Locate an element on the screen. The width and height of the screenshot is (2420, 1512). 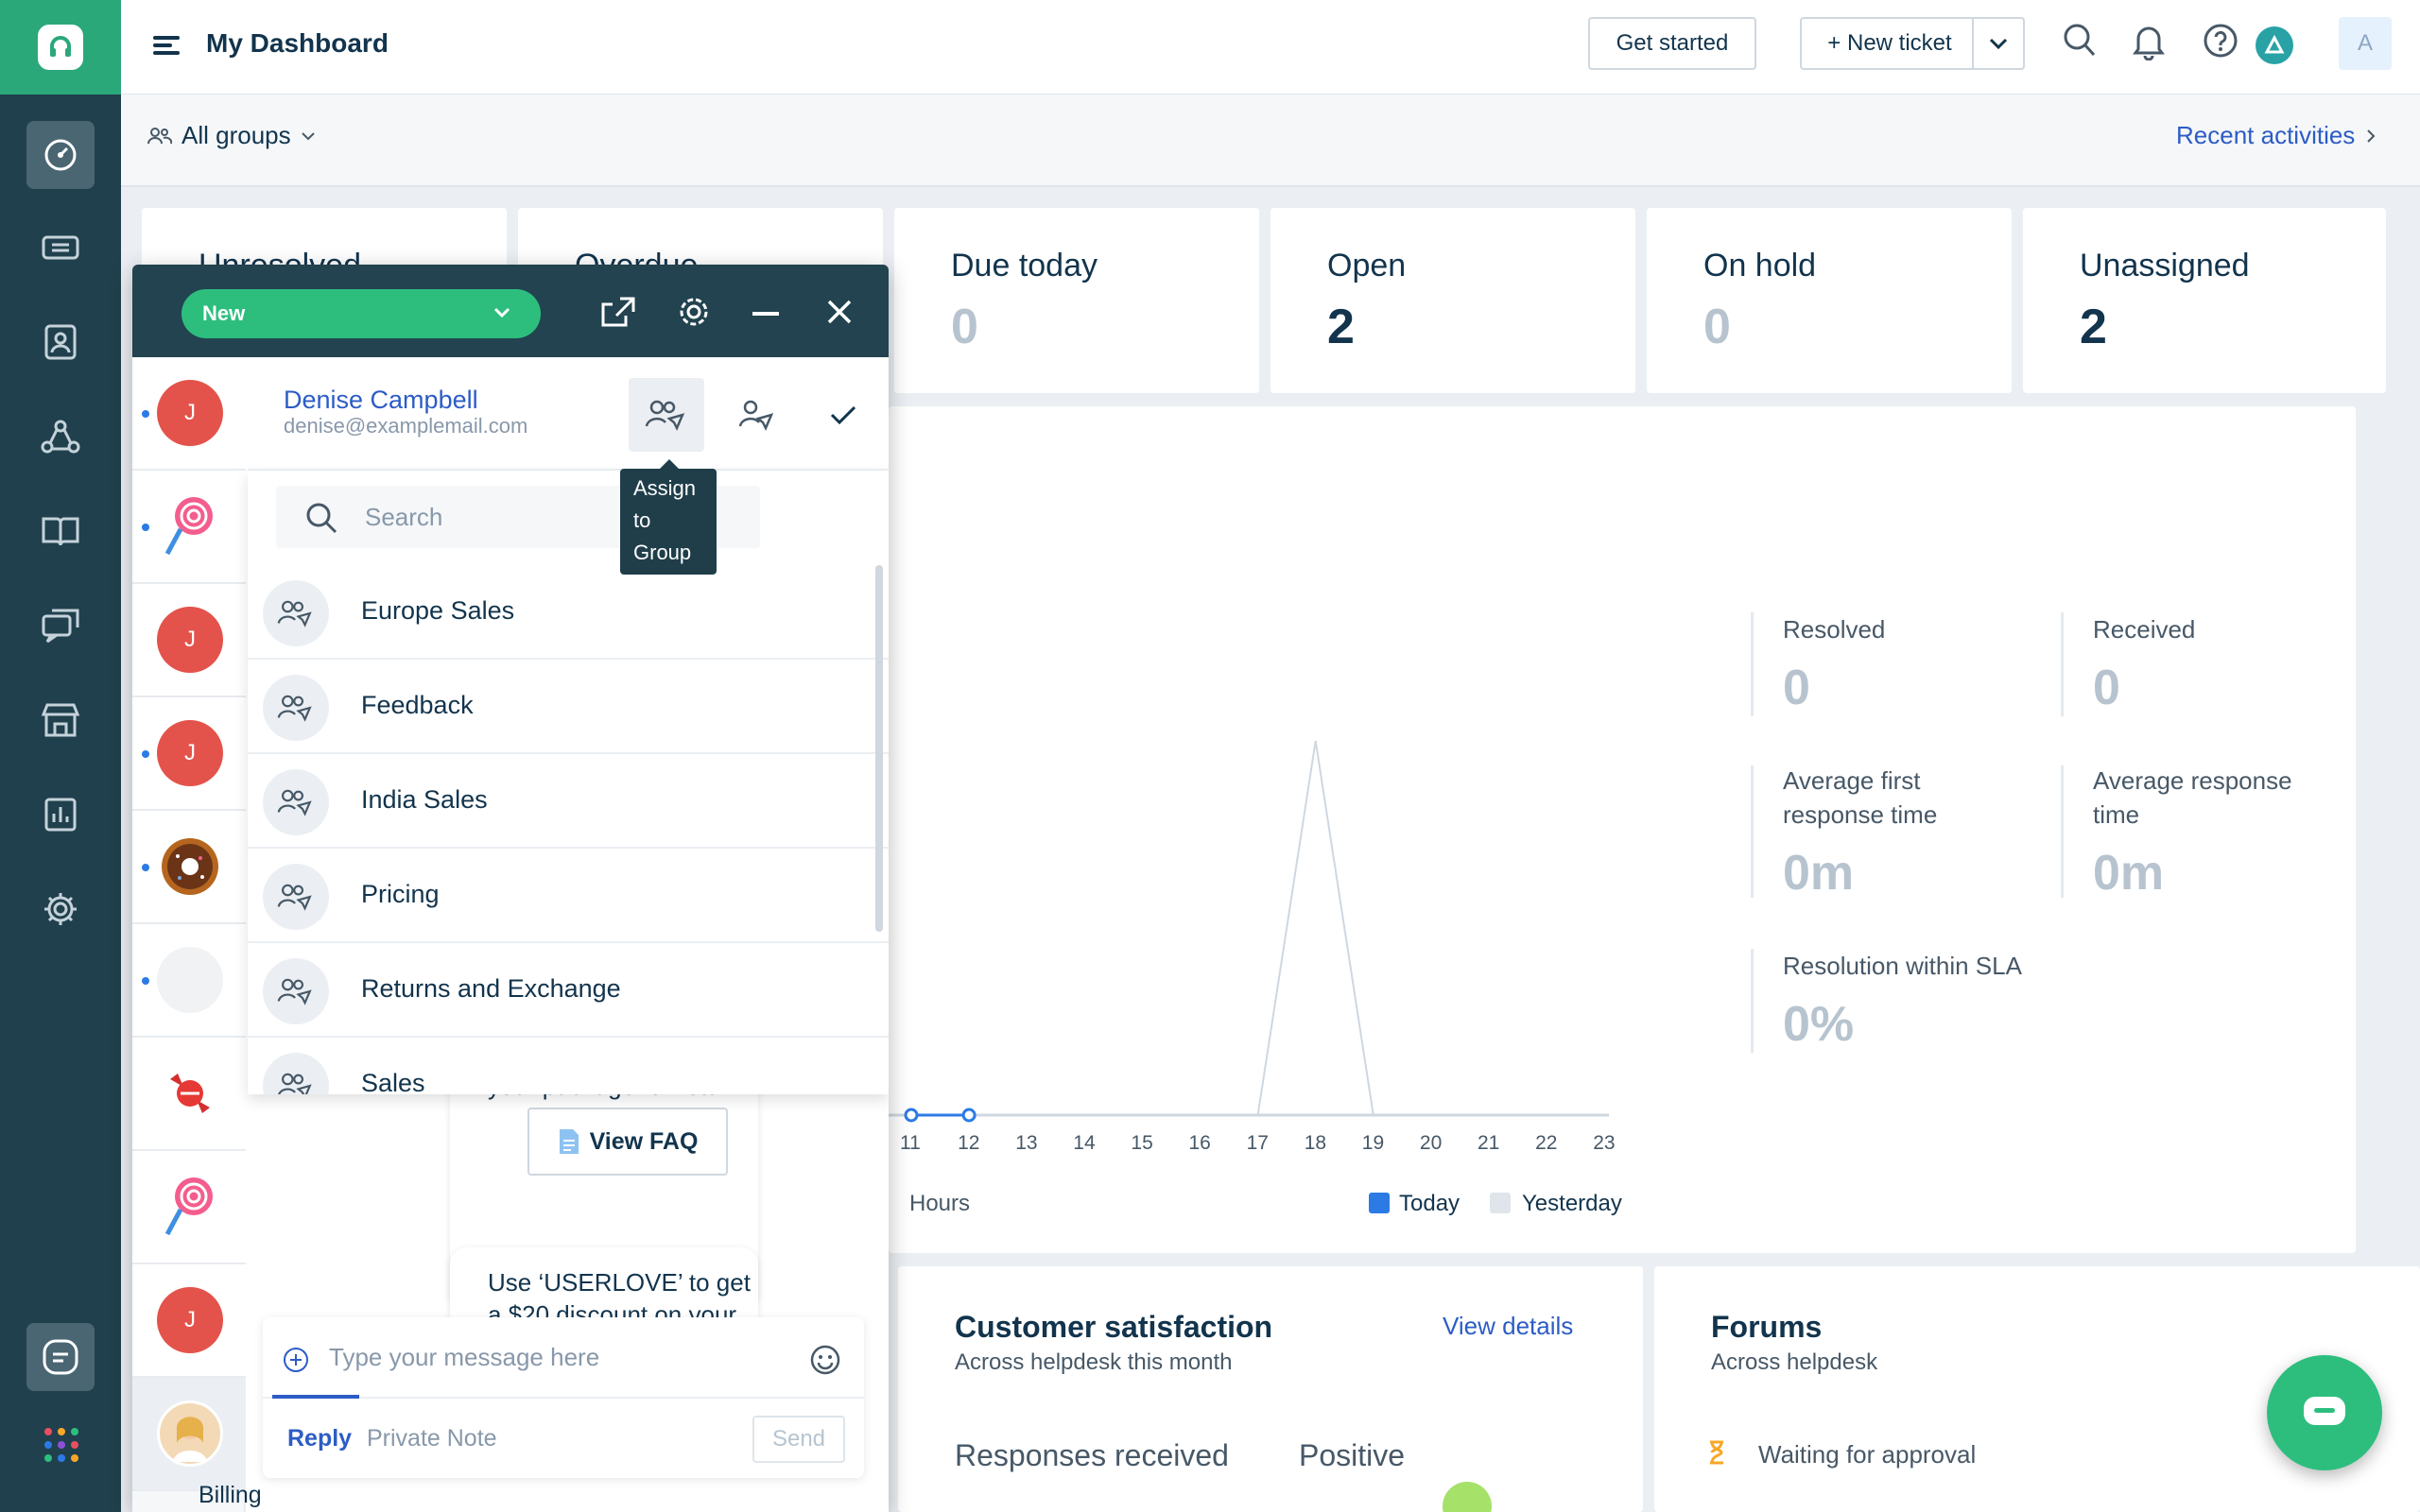
groups-icon is located at coordinates (60, 437).